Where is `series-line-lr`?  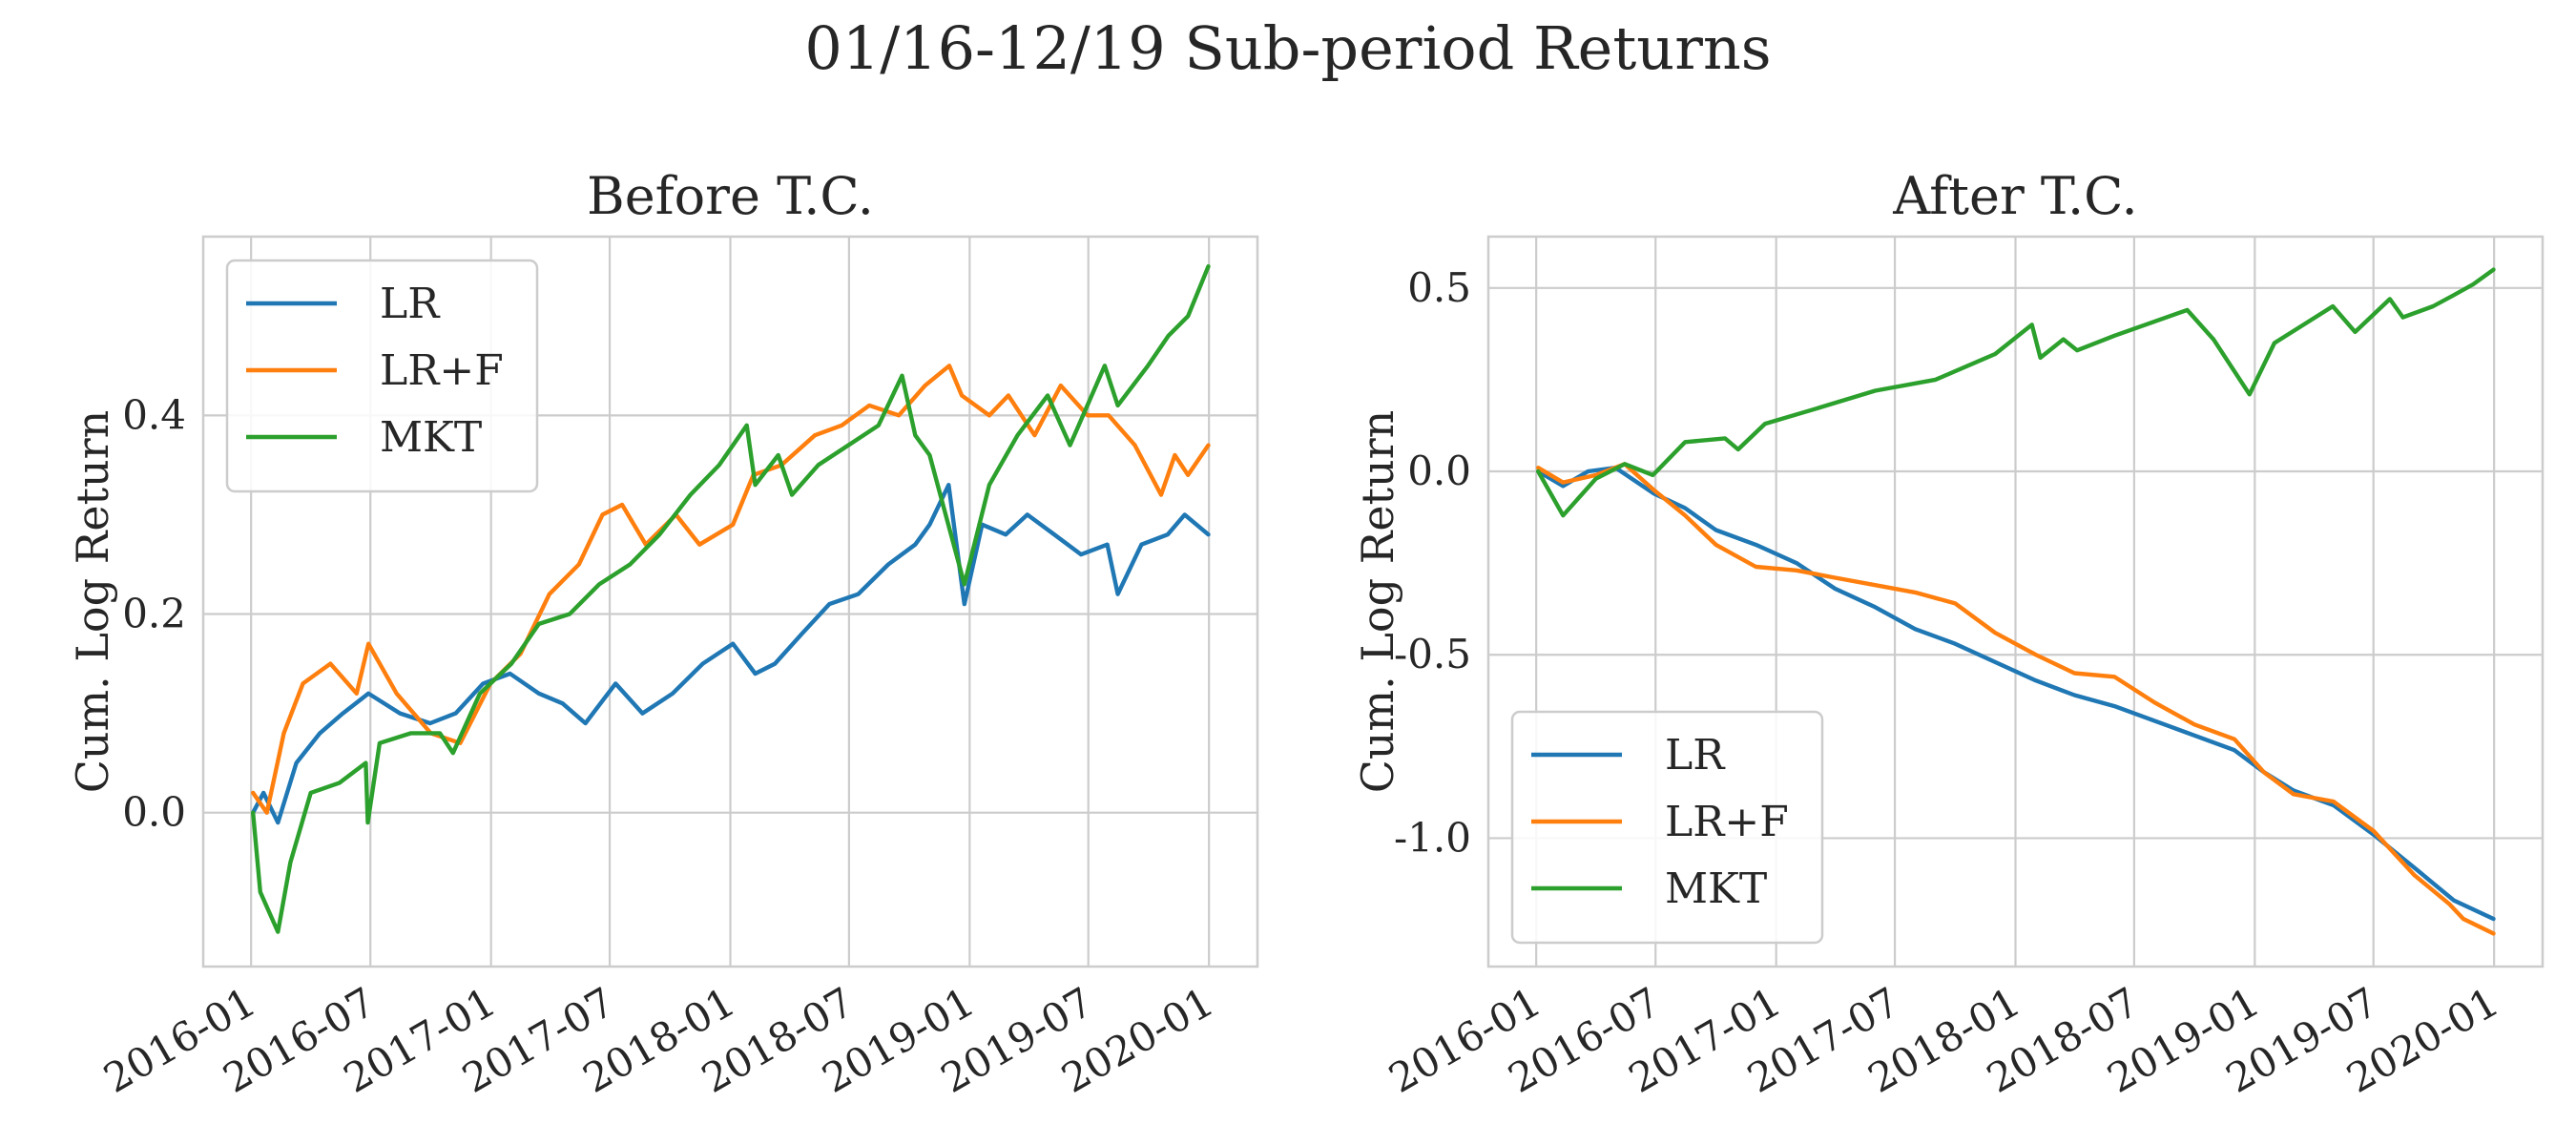
series-line-lr is located at coordinates (731, 654).